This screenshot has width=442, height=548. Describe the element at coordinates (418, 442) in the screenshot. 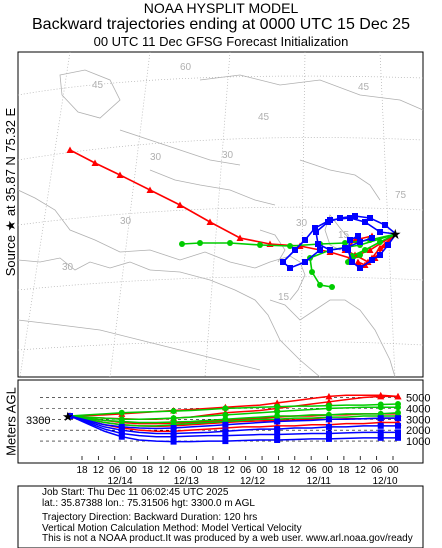

I see `height-tick-label: 1000` at that location.